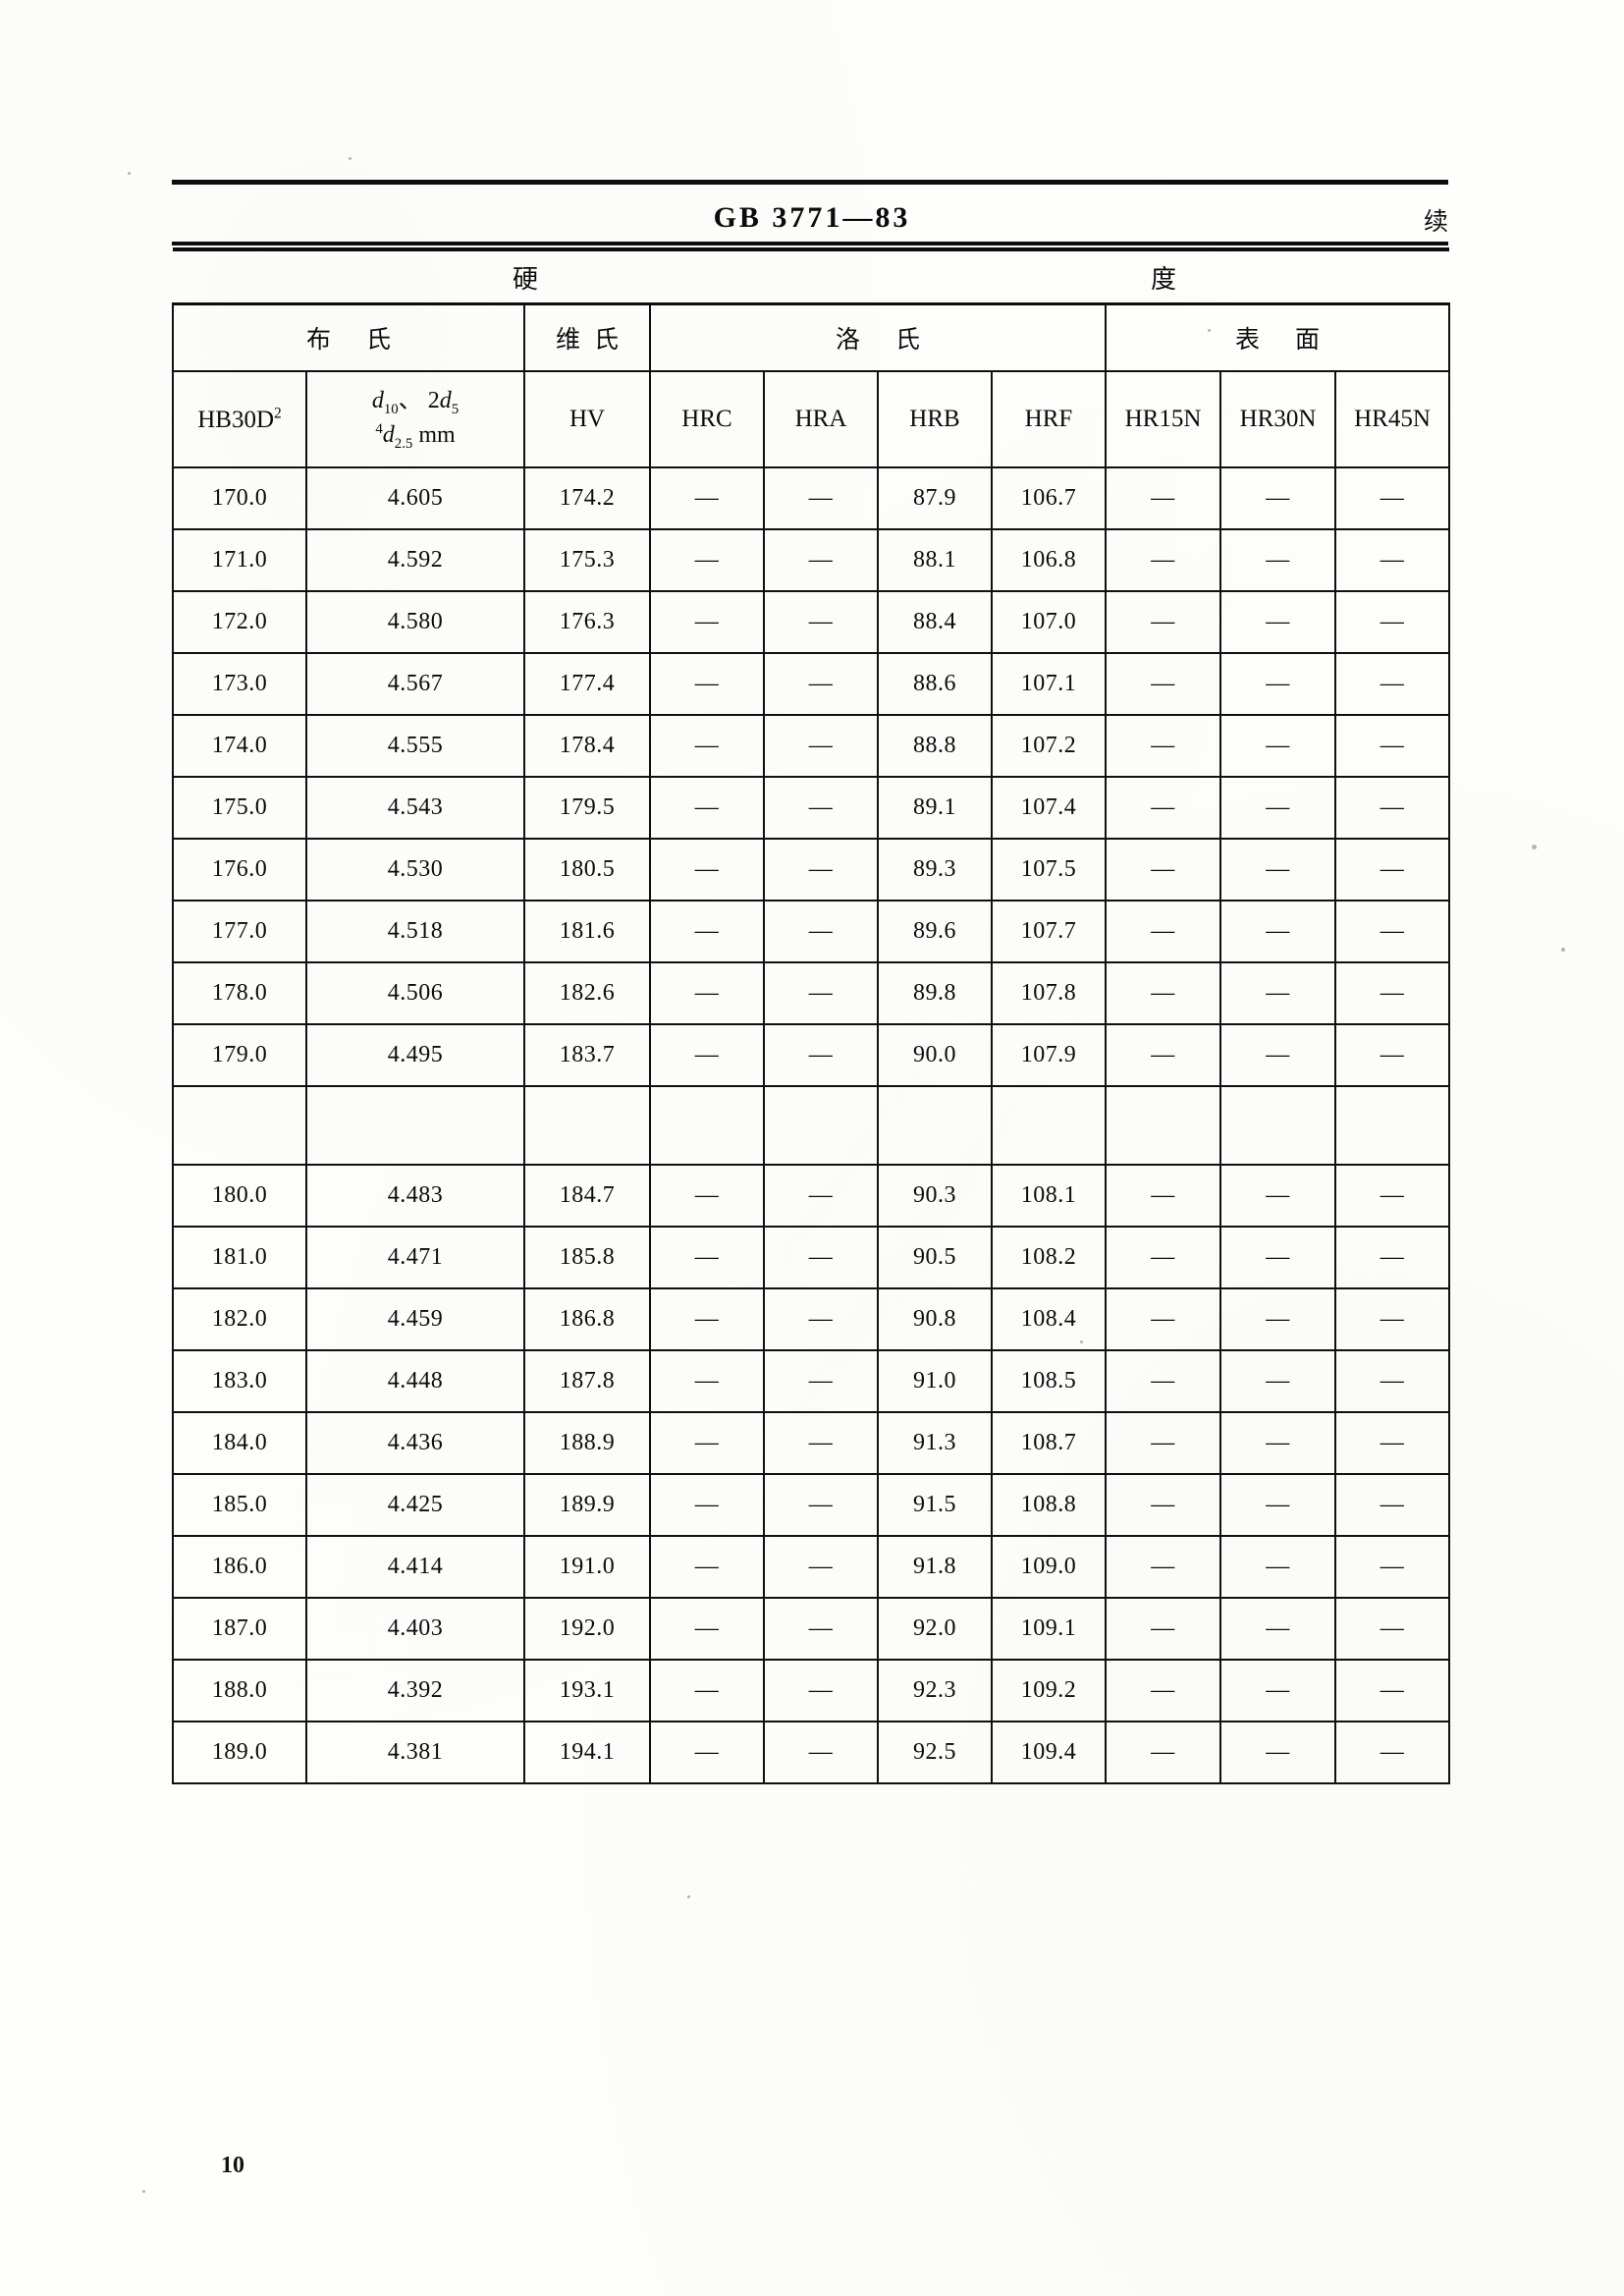 The height and width of the screenshot is (2296, 1624). What do you see at coordinates (935, 1752) in the screenshot?
I see `table-cell-hrb: 92.5` at bounding box center [935, 1752].